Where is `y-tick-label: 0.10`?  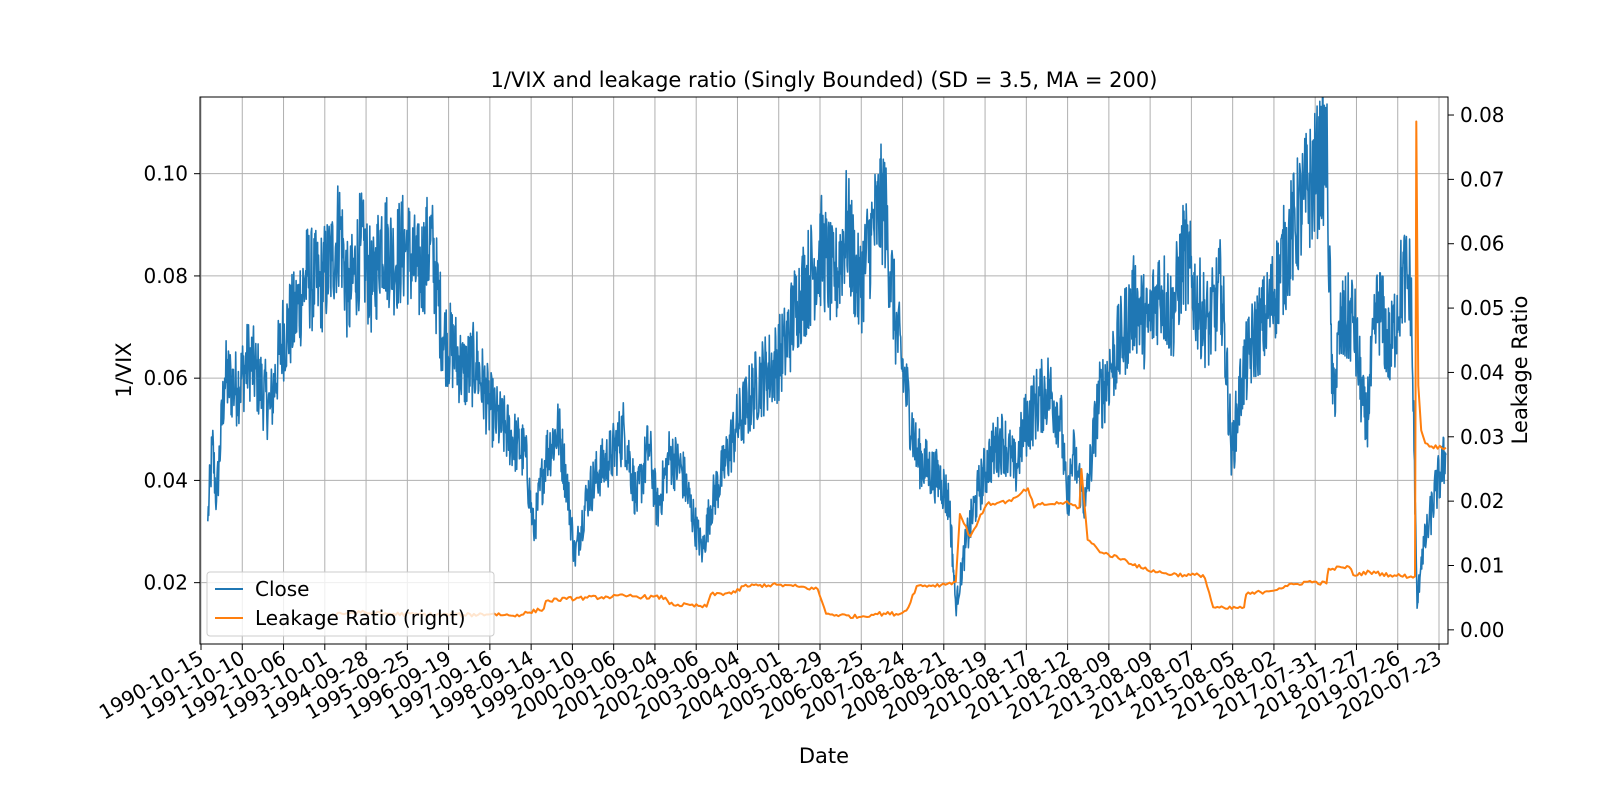
y-tick-label: 0.10 is located at coordinates (165, 174).